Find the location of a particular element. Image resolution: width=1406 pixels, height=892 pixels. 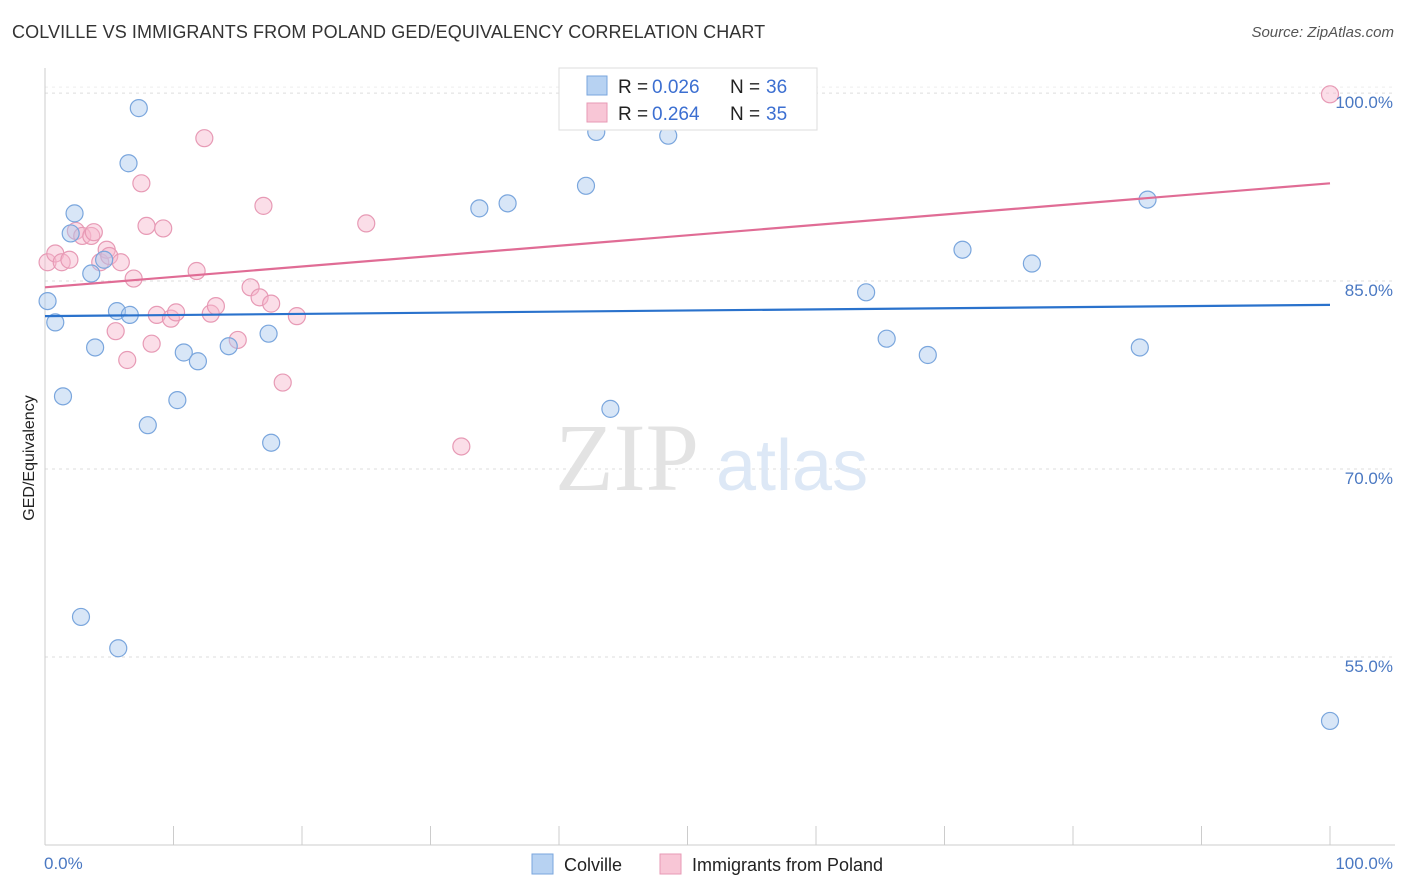

legend-n-label-poland: N = is located at coordinates (745, 114).